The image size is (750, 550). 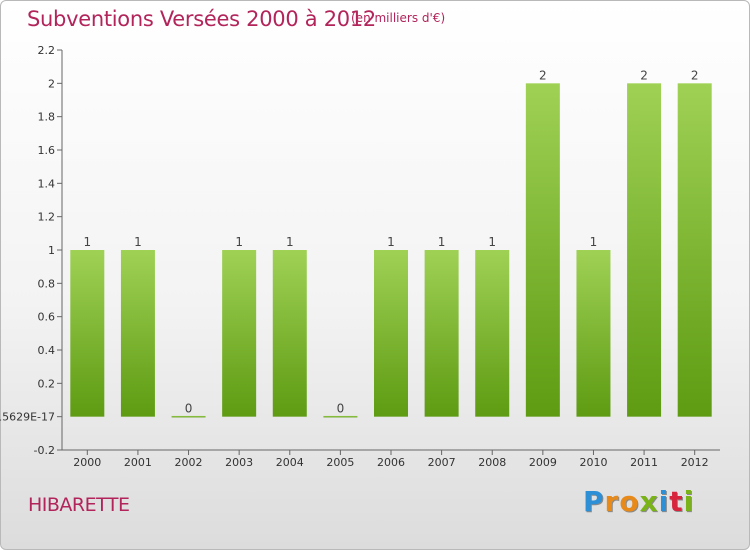 What do you see at coordinates (47, 117) in the screenshot?
I see `y-tick-label: 1.8` at bounding box center [47, 117].